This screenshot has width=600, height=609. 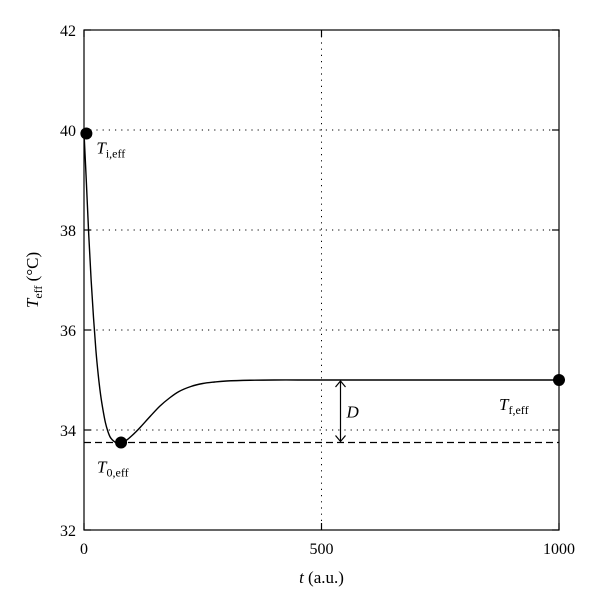 What do you see at coordinates (84, 549) in the screenshot?
I see `x-tick-label: 0` at bounding box center [84, 549].